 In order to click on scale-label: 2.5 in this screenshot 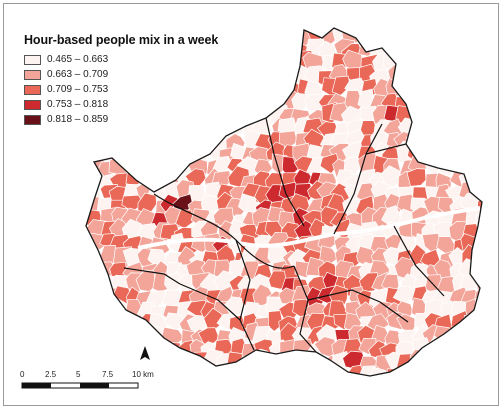, I will do `click(51, 374)`.